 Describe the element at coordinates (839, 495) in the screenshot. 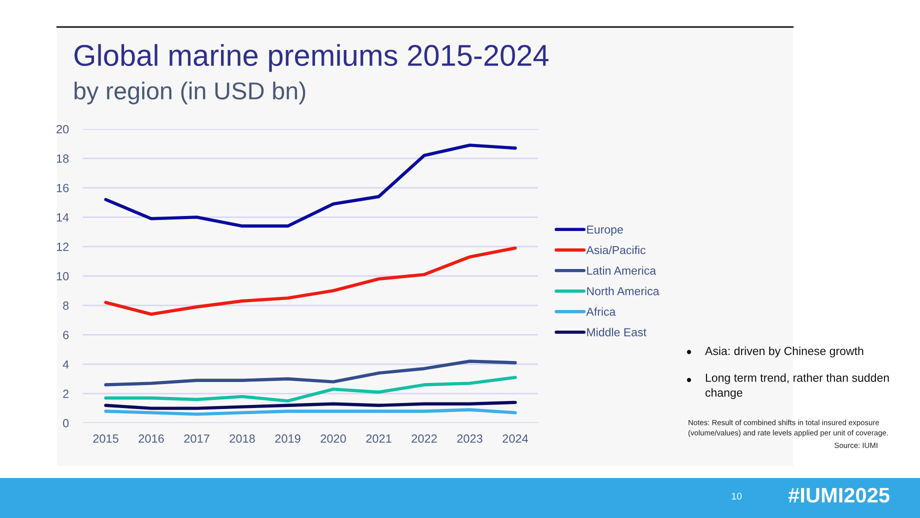

I see `text: #IUMI2025` at that location.